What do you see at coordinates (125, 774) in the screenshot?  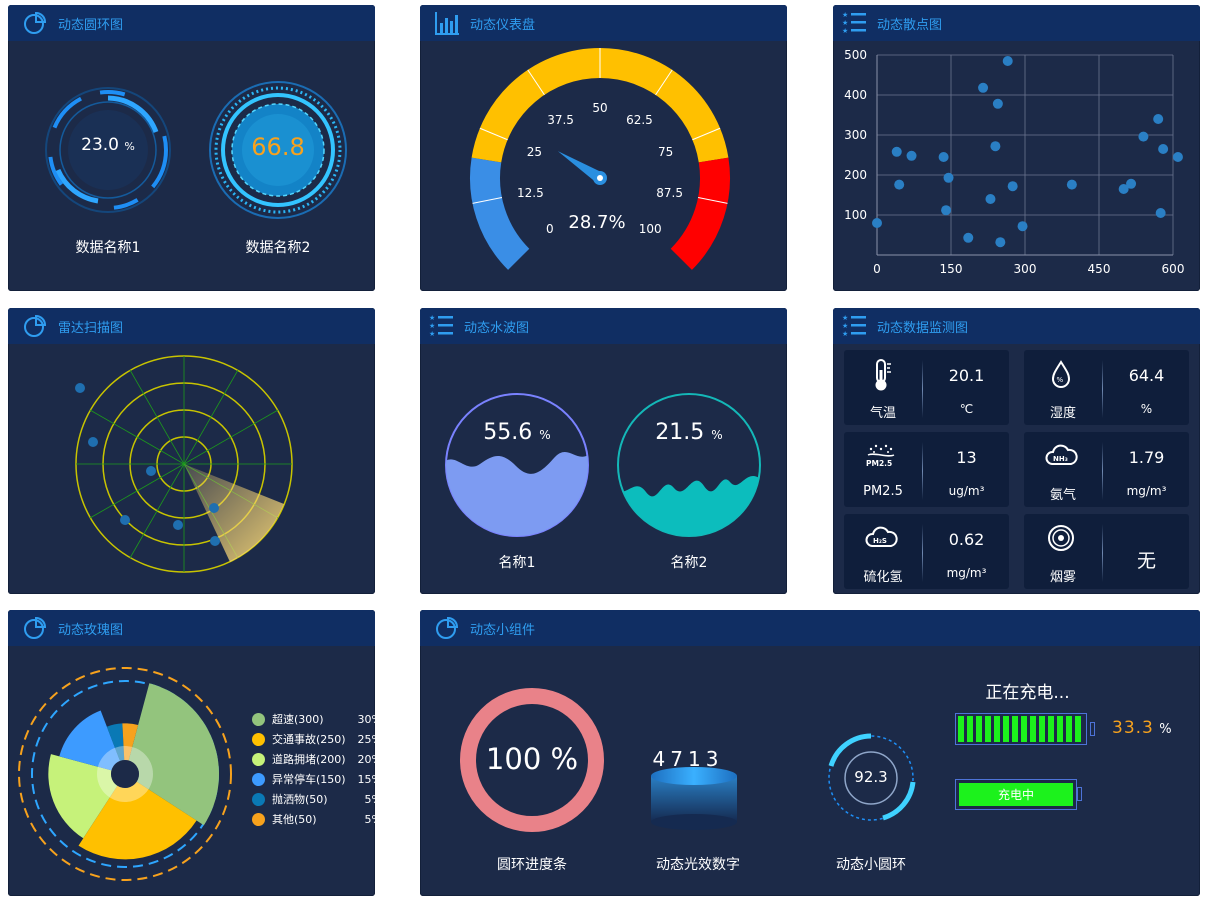 I see `rose-outer-ring` at bounding box center [125, 774].